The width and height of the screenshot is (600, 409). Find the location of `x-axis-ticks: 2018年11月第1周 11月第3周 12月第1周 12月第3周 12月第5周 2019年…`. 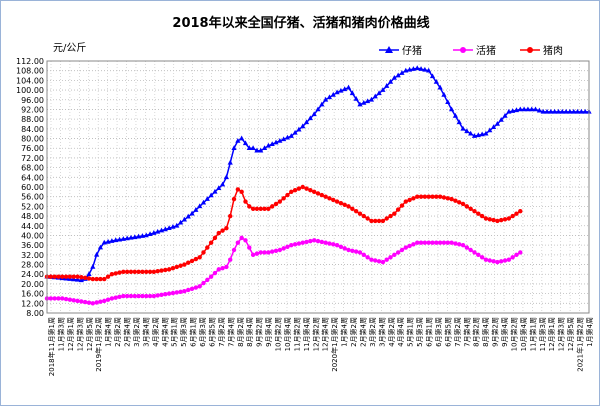

x-axis-ticks: 2018年11月第1周 11月第3周 12月第1周 12月第3周 12月第5周 2019年… is located at coordinates (320, 346).